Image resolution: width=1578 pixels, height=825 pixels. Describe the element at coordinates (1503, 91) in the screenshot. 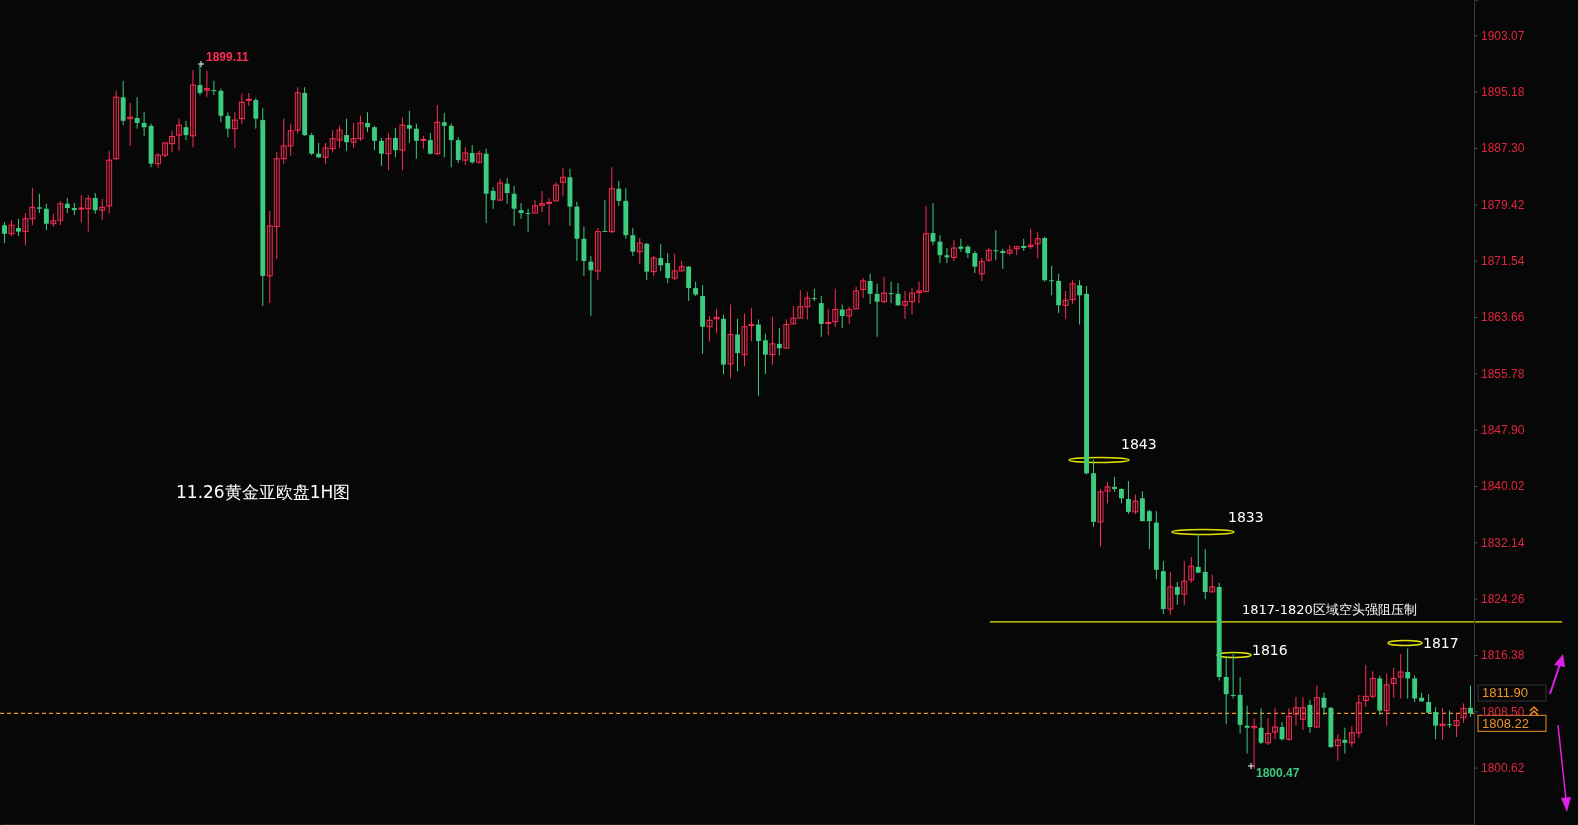

I see `y-tick-label: 1895.18` at that location.